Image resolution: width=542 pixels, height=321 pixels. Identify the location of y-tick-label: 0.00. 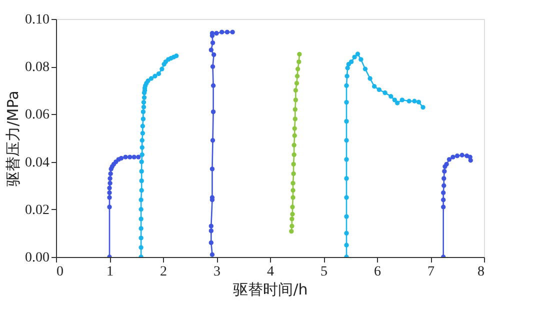
(37, 258).